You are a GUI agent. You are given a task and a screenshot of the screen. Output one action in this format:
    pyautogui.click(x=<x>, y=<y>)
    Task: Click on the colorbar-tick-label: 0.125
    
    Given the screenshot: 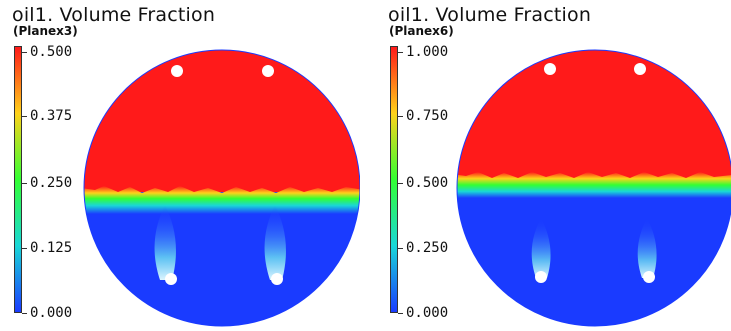 What is the action you would take?
    pyautogui.click(x=51, y=248)
    